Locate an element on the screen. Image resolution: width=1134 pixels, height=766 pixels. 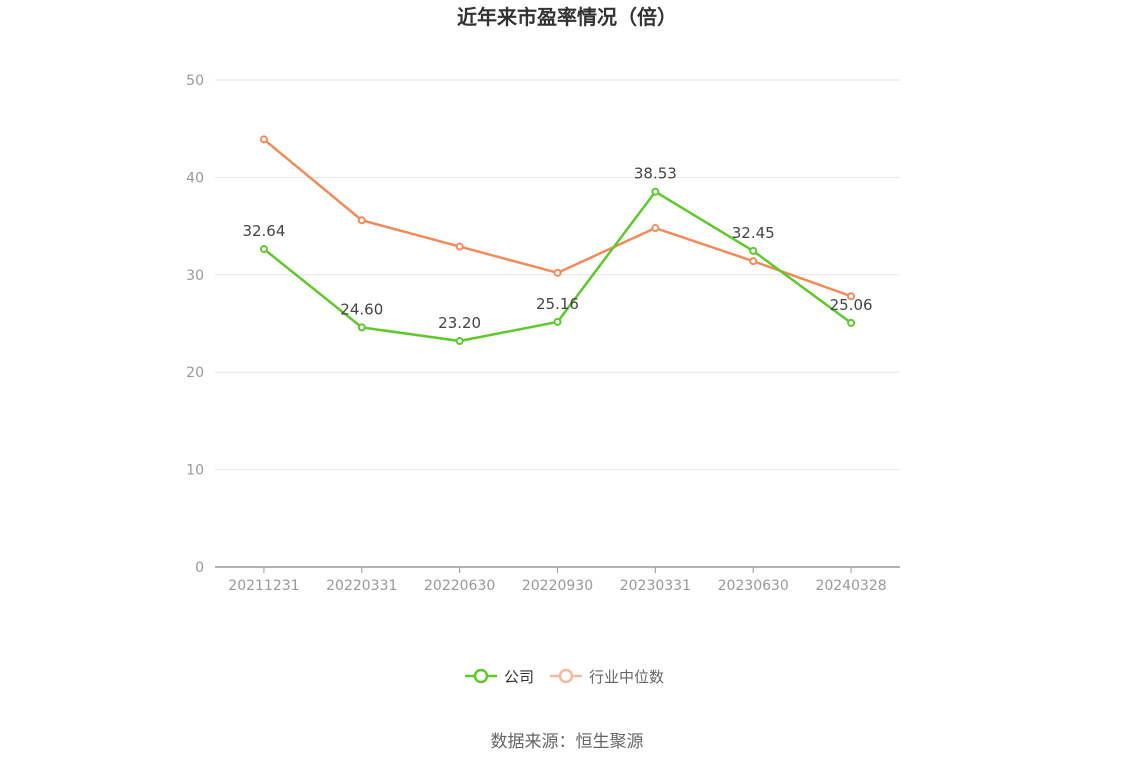
legend-item: 行业中位数 is located at coordinates (607, 677).